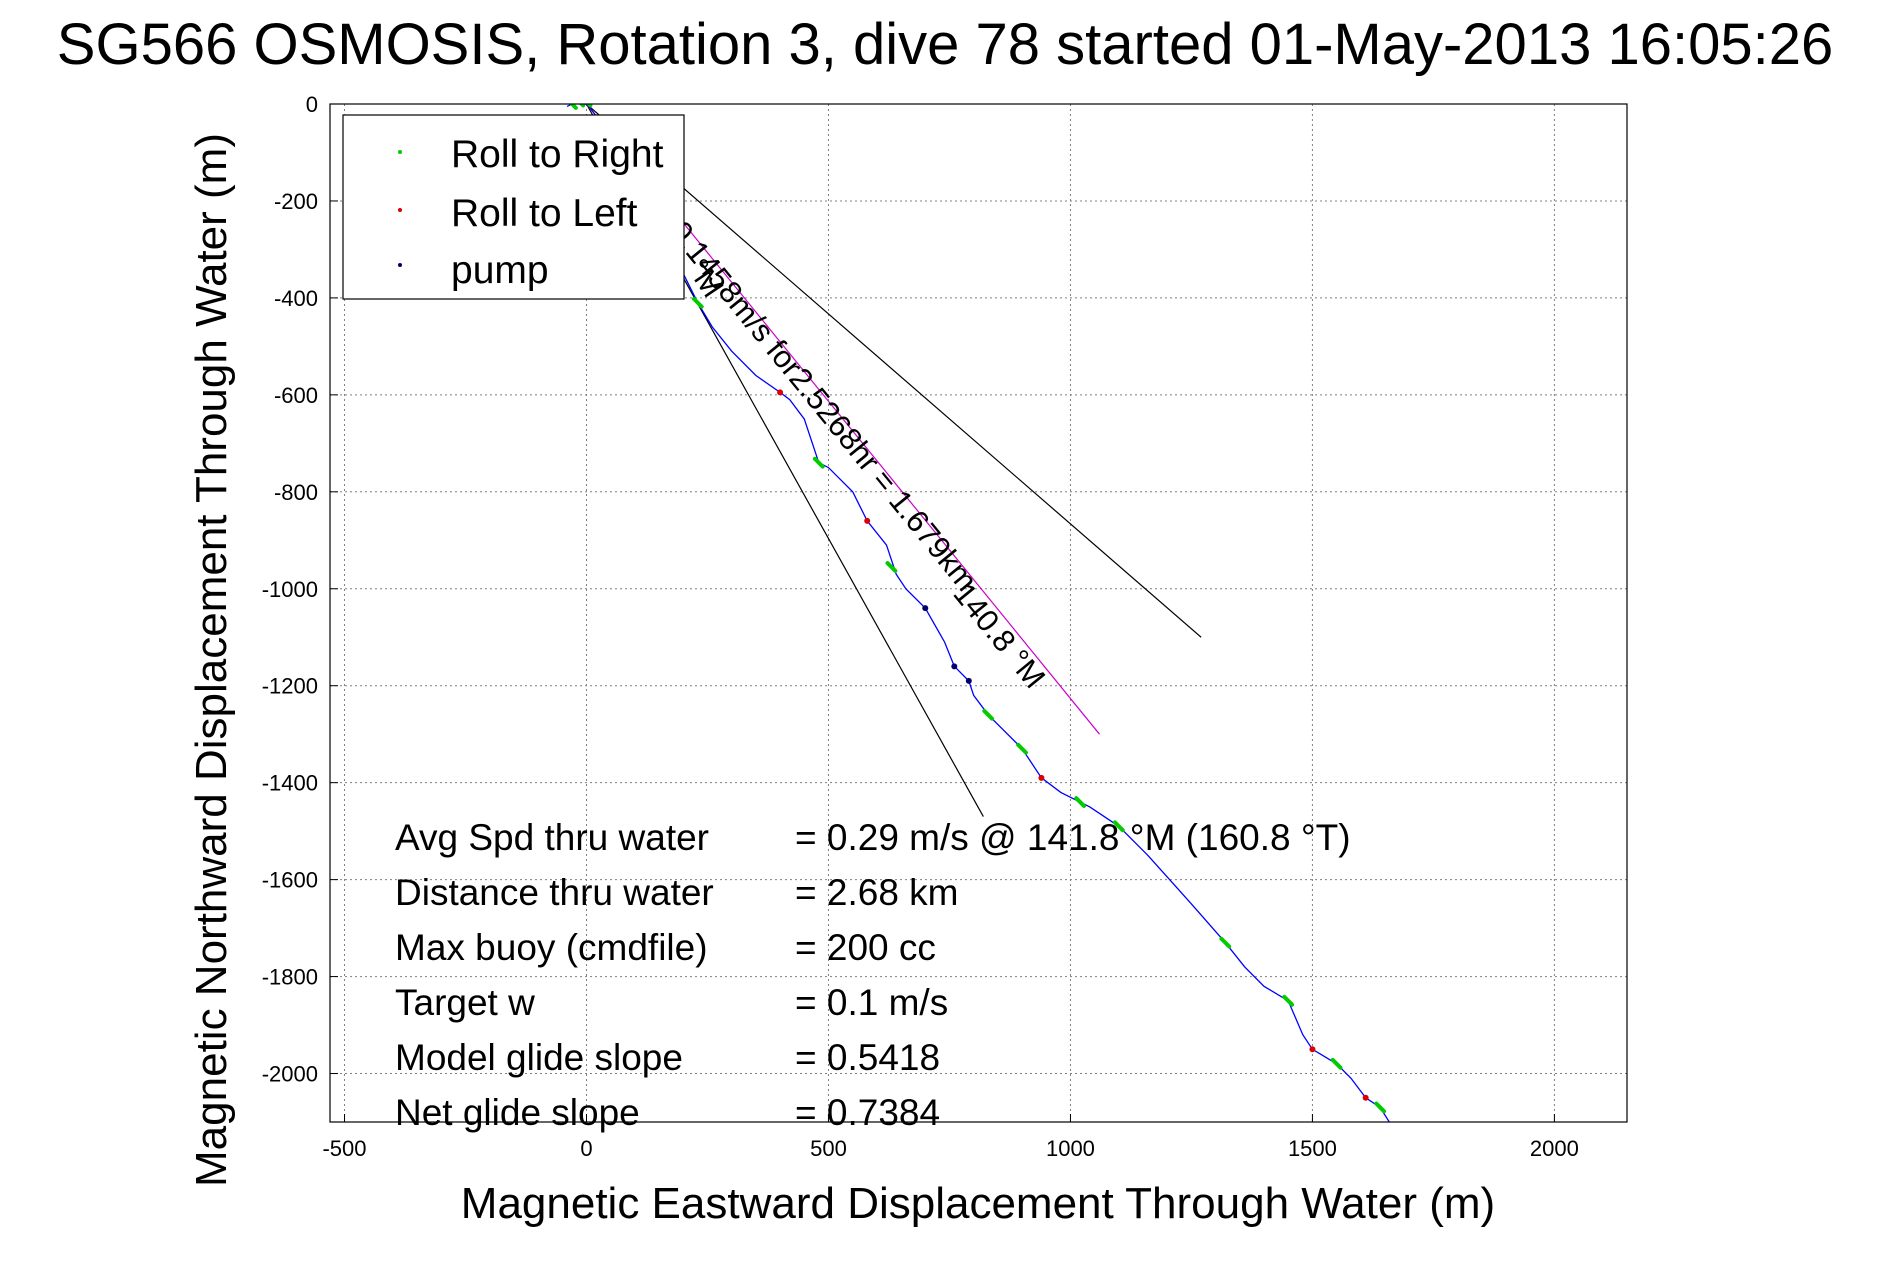 Image resolution: width=1891 pixels, height=1262 pixels. I want to click on x-tick-label: -500, so click(344, 1148).